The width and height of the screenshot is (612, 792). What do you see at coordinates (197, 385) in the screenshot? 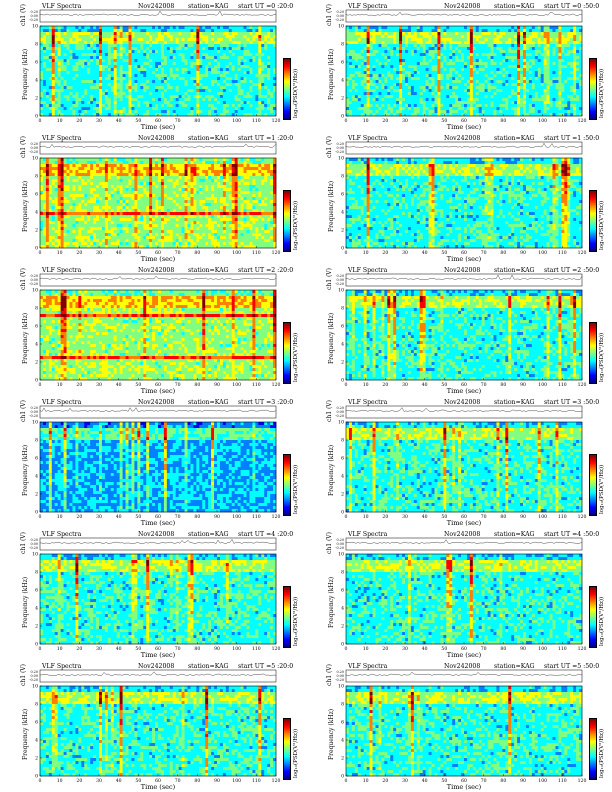
I see `x-tick-label: 80` at bounding box center [197, 385].